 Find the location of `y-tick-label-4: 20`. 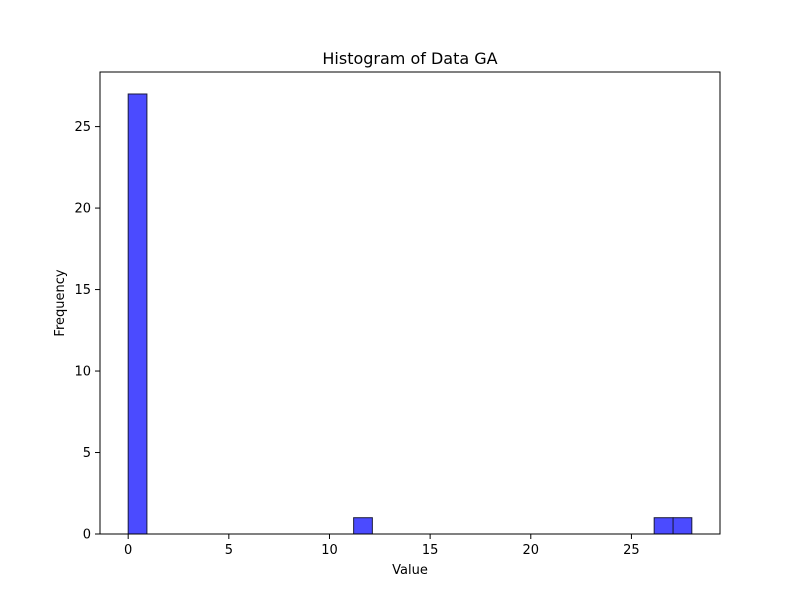

y-tick-label-4: 20 is located at coordinates (82, 209).